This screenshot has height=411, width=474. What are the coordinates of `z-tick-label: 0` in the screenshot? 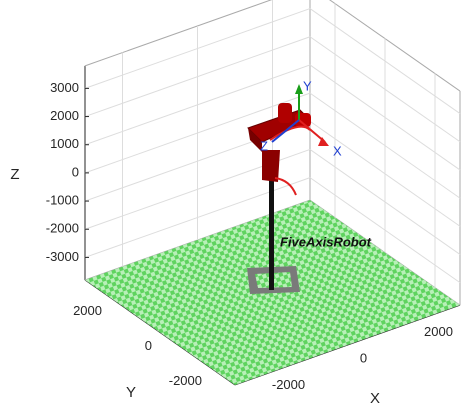 It's located at (75, 171).